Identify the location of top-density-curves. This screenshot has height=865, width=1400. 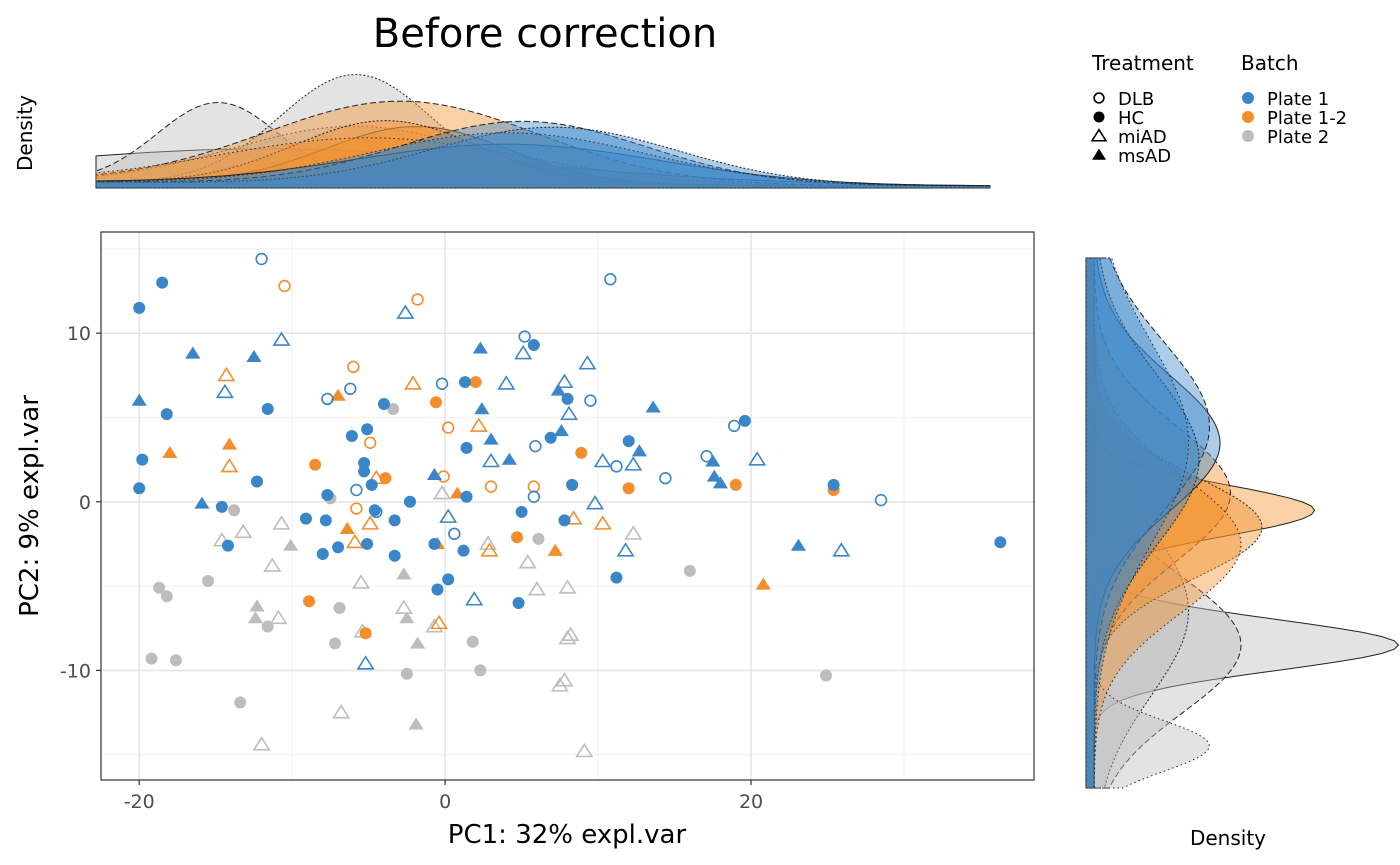
(543, 131).